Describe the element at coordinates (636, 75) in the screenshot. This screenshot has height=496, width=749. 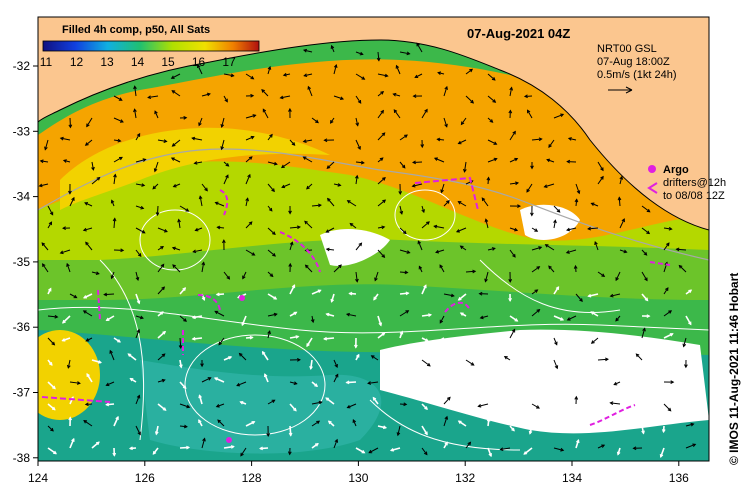
I see `model-scale: 0.5m/s (1kt 24h)` at that location.